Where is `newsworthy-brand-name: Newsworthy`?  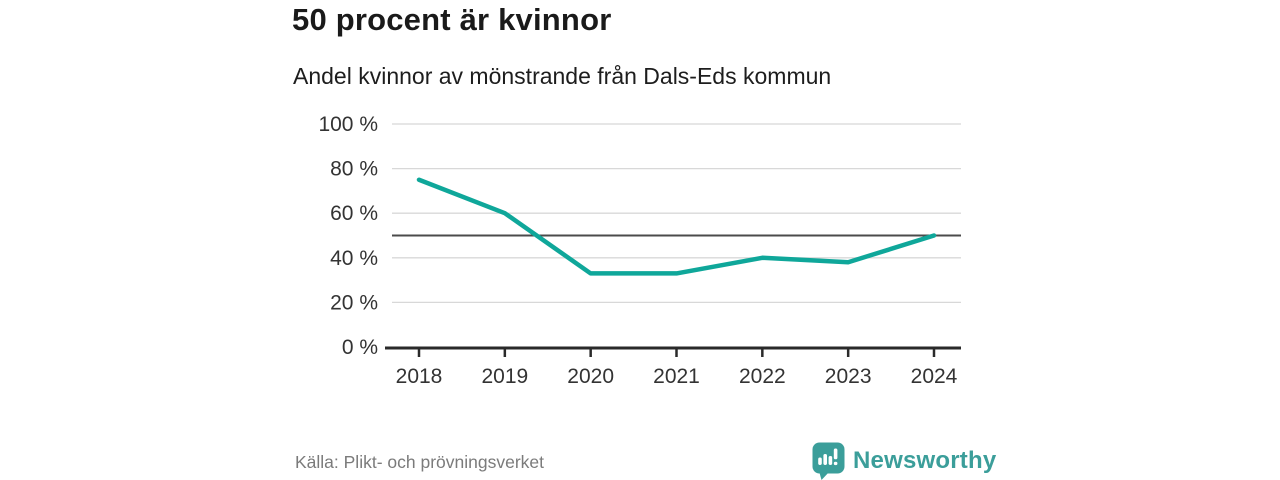
newsworthy-brand-name: Newsworthy is located at coordinates (925, 460).